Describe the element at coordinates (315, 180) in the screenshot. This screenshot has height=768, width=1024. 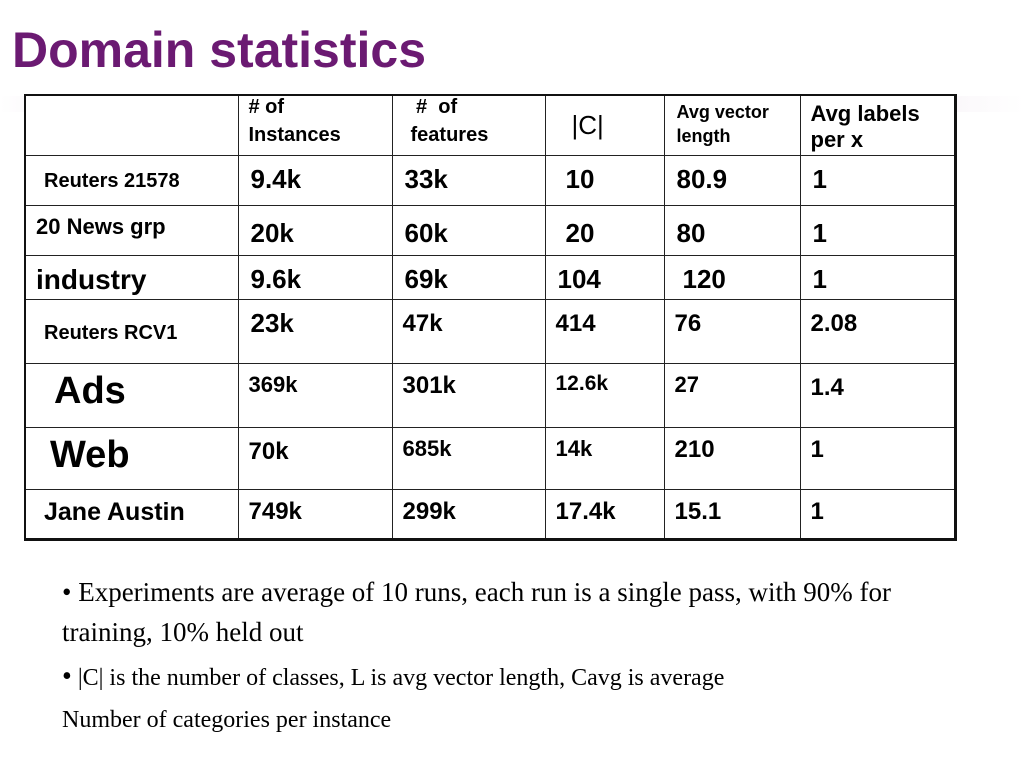
I see `table-cell: 9.4k` at that location.